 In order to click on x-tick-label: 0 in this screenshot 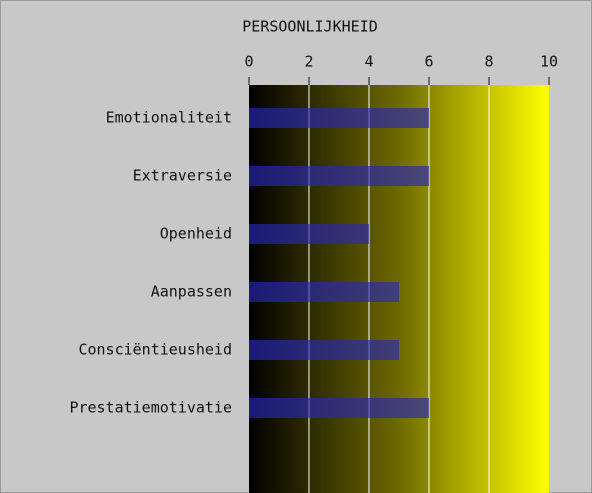, I will do `click(248, 62)`.